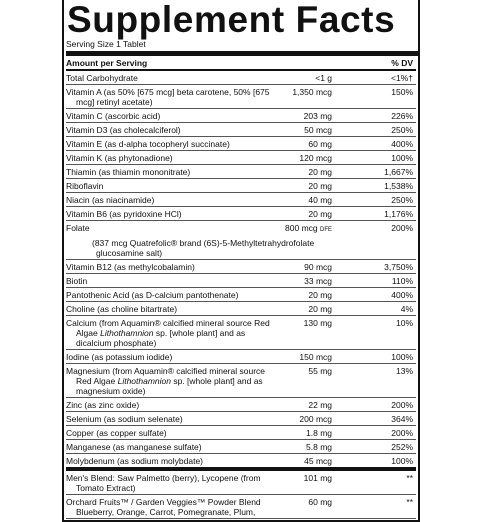 Image resolution: width=480 pixels, height=522 pixels. I want to click on daily-value: 4%, so click(374, 308).